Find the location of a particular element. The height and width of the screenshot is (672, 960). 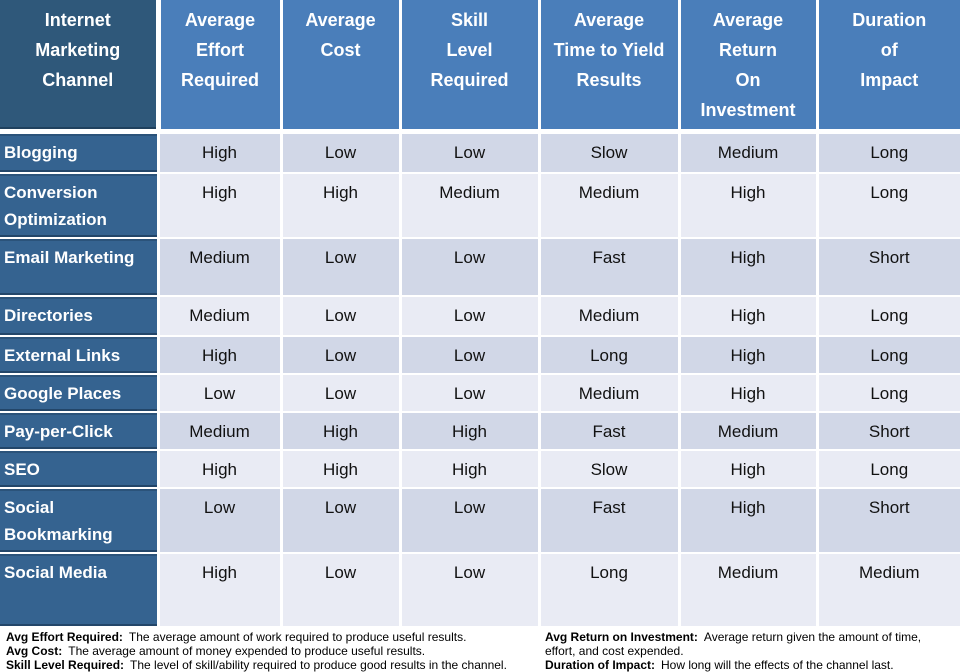

row-header-blogging: Blogging is located at coordinates (80, 152).